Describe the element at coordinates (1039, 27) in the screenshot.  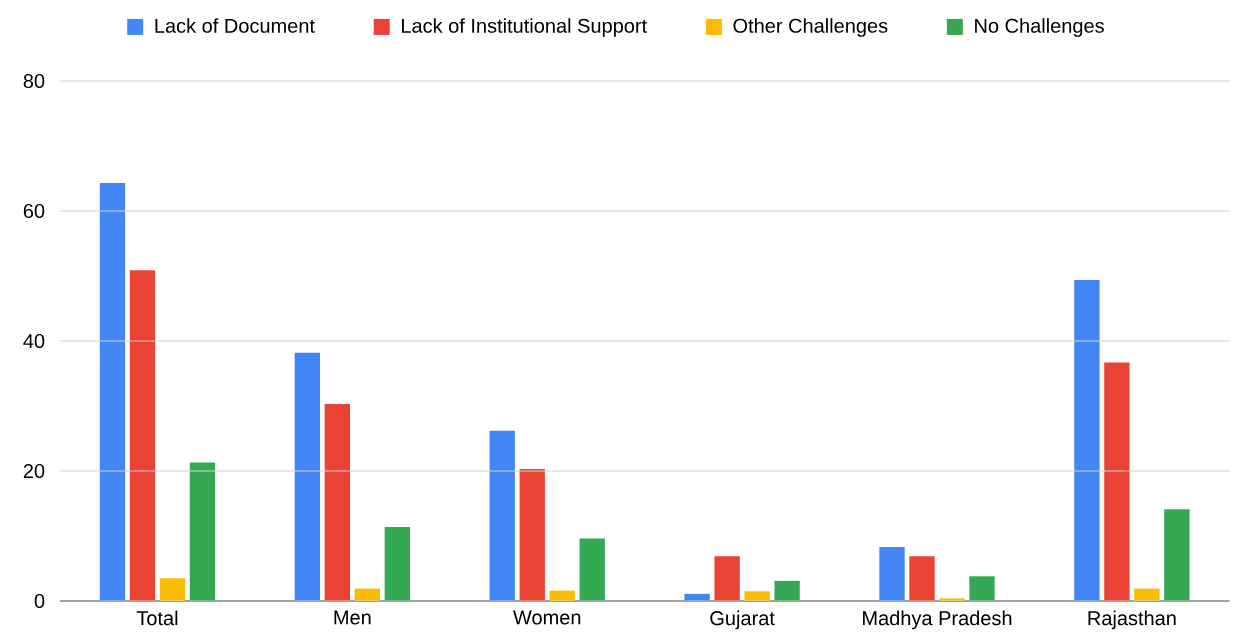
I see `legend-label: No Challenges` at that location.